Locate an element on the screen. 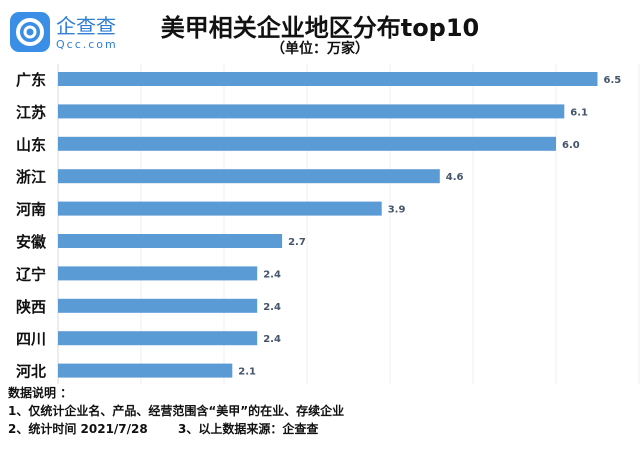 This screenshot has width=640, height=452. qcc-logo-icon is located at coordinates (30, 32).